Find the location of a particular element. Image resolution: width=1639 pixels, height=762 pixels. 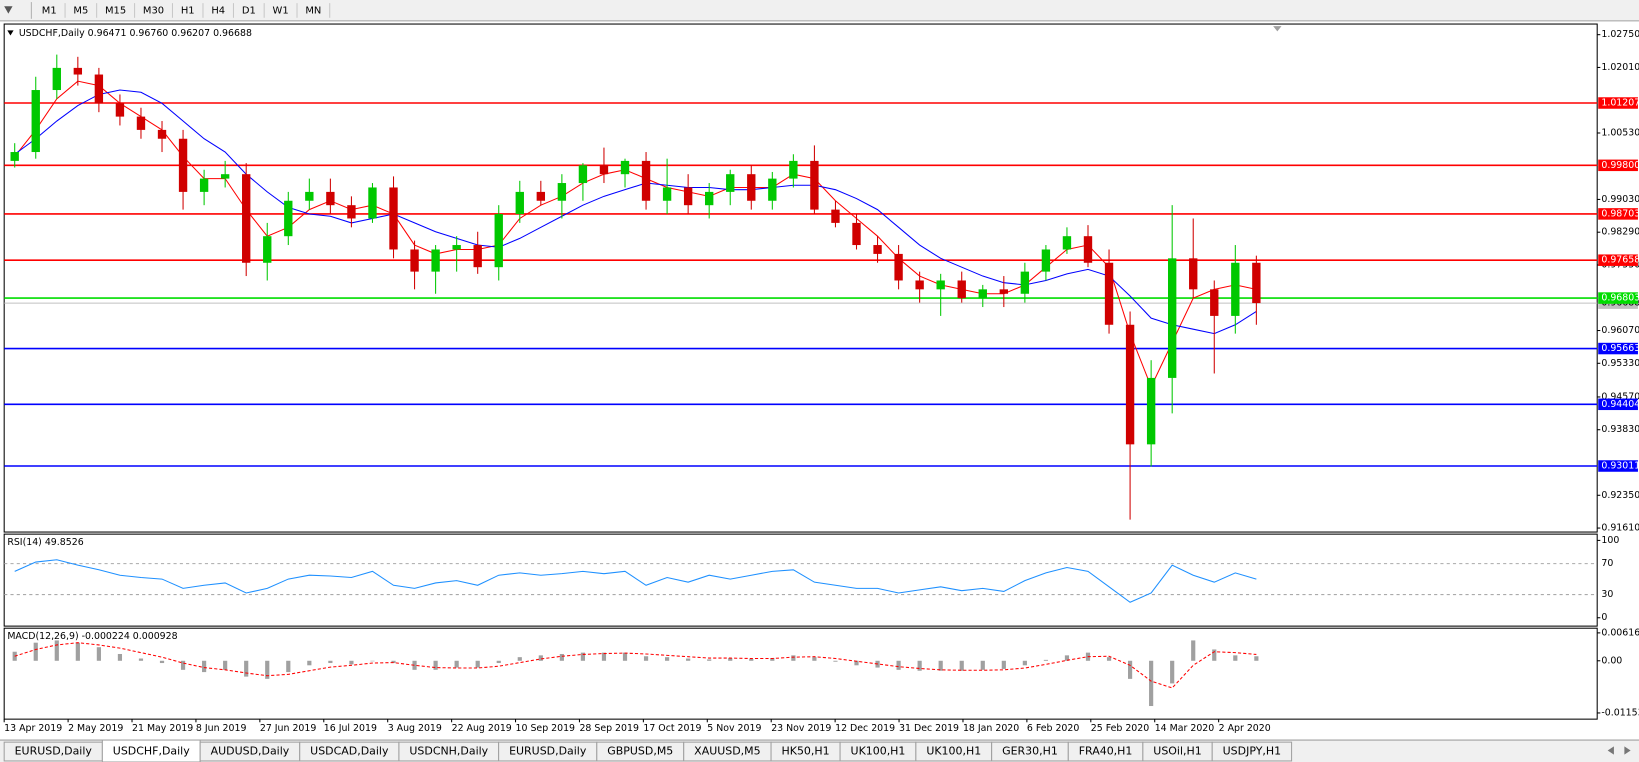

timeframe-button: H4 is located at coordinates (218, 10).